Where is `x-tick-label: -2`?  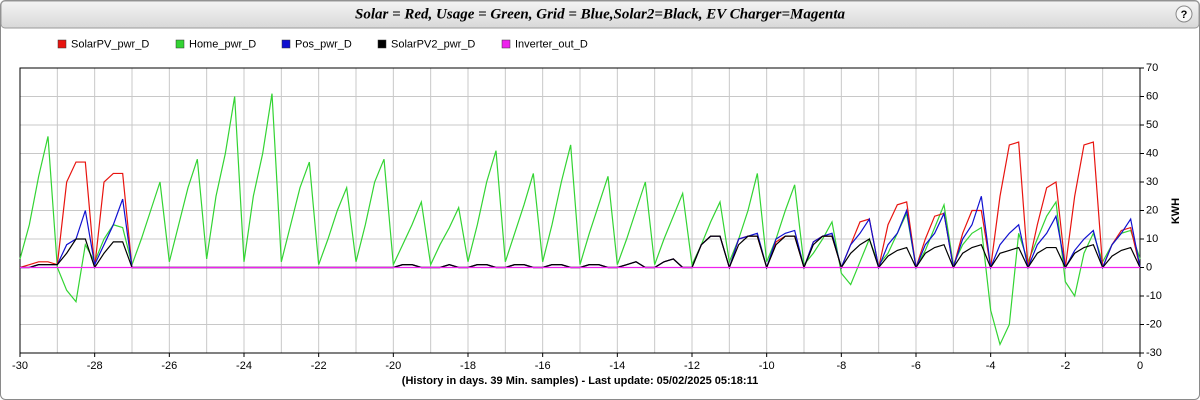 x-tick-label: -2 is located at coordinates (1065, 366).